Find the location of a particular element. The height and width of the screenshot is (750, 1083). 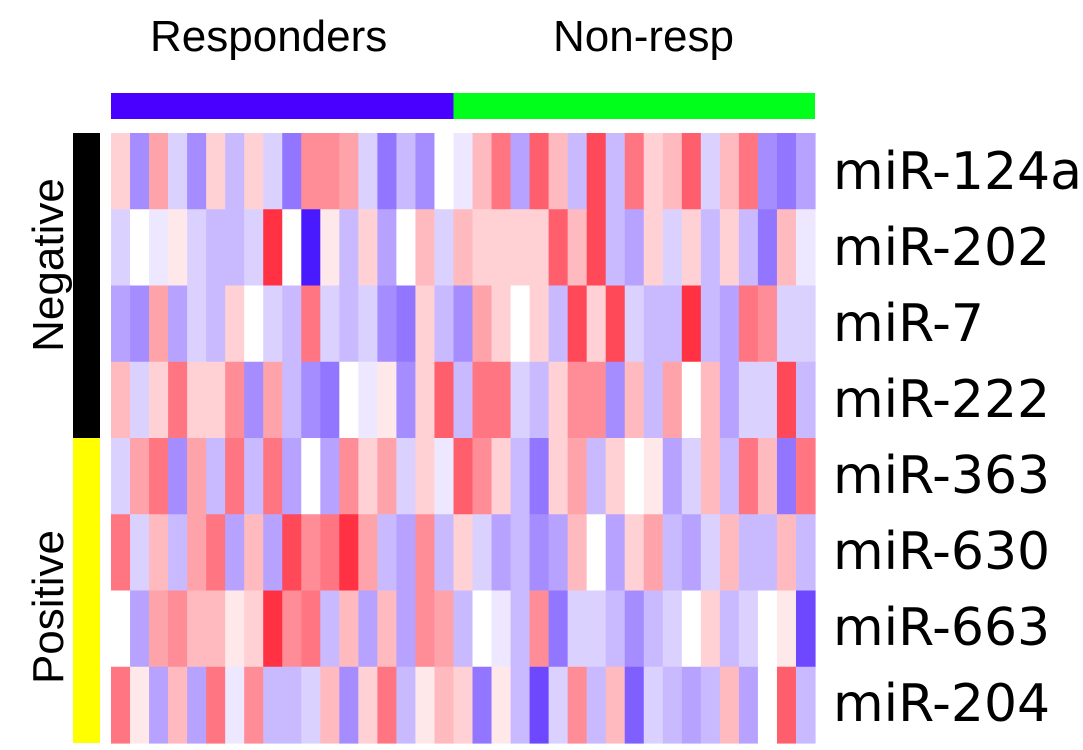

row-label-mir-663: miR-663 is located at coordinates (942, 628).